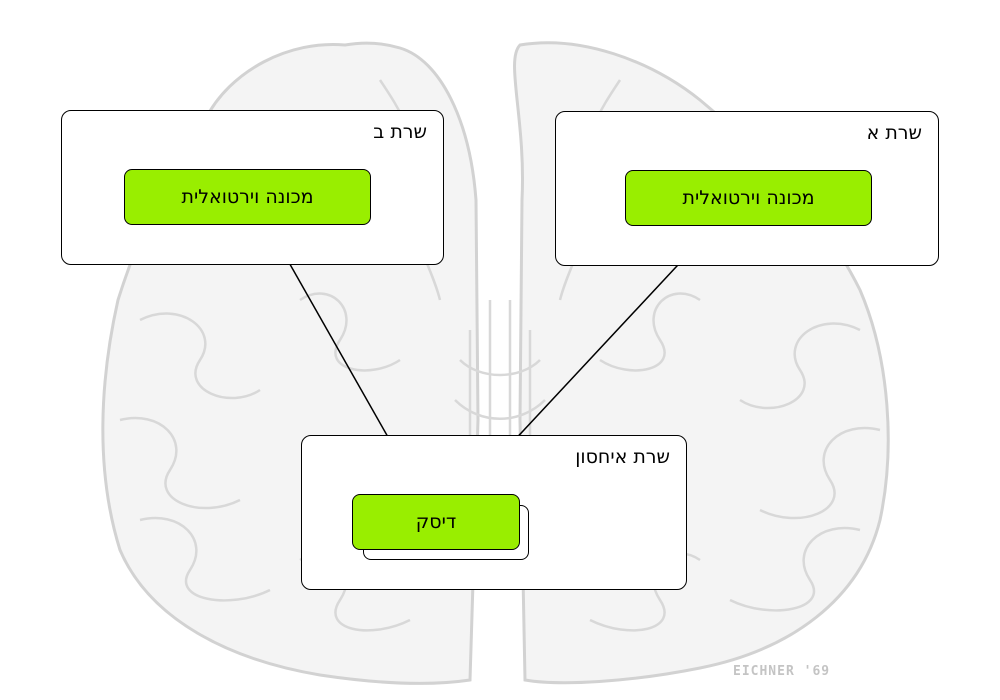 This screenshot has width=1000, height=700. I want to click on server-a-virtual-machine: מכונה וירטואלית, so click(748, 198).